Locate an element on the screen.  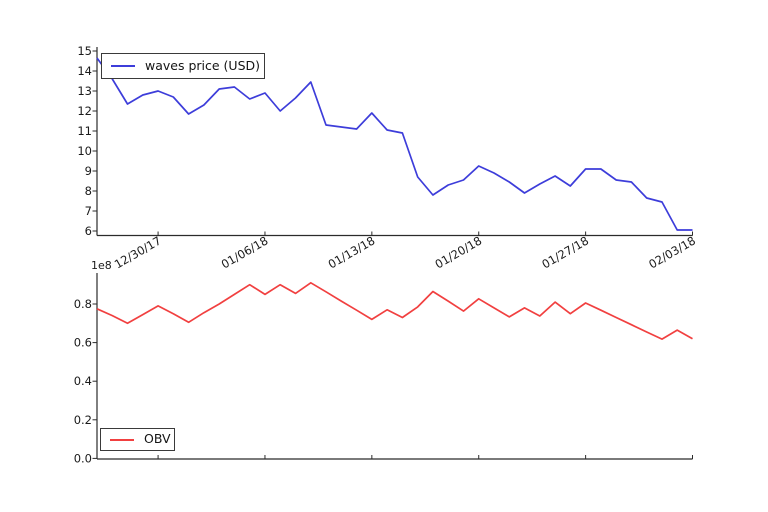
x-tick-label: 02/03/18 is located at coordinates (672, 252).